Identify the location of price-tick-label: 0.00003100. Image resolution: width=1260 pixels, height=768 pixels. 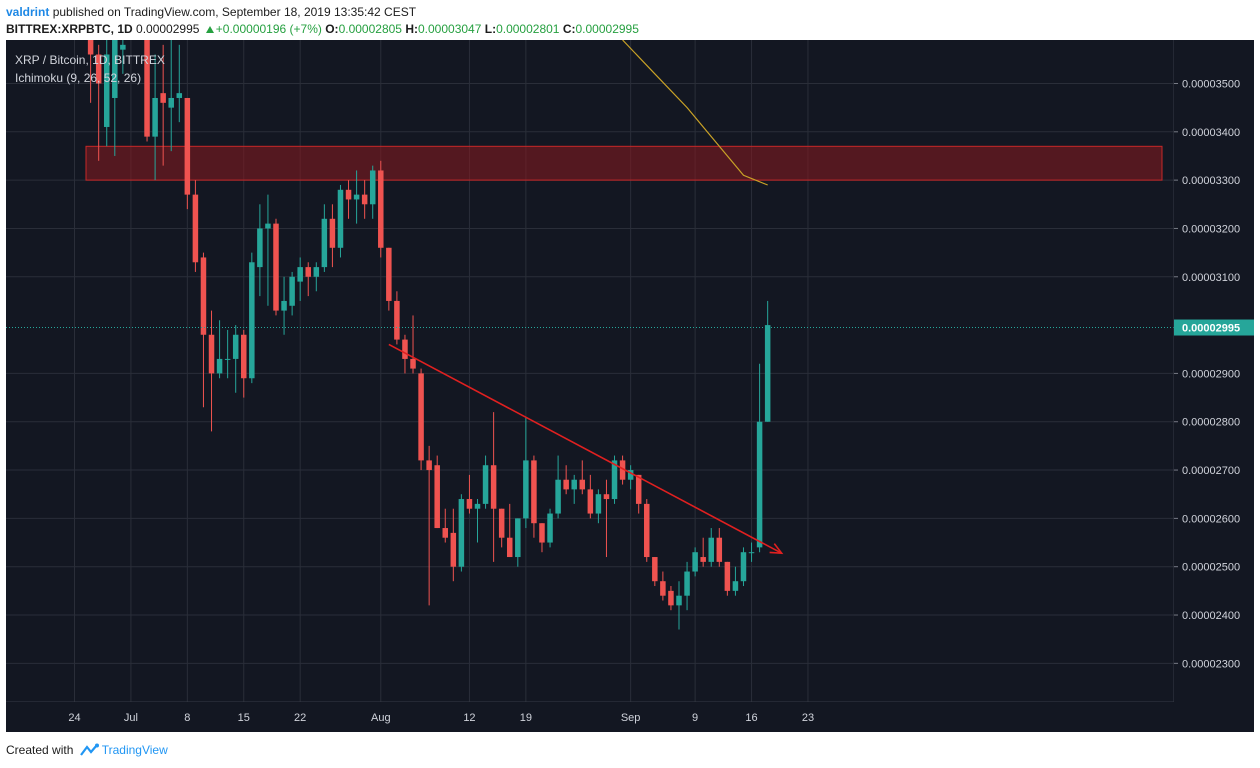
(1211, 278).